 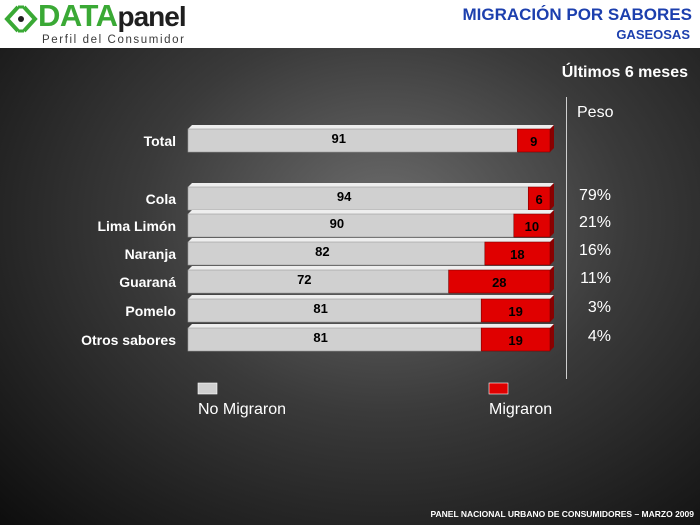 I want to click on category-label: Cola, so click(x=161, y=199).